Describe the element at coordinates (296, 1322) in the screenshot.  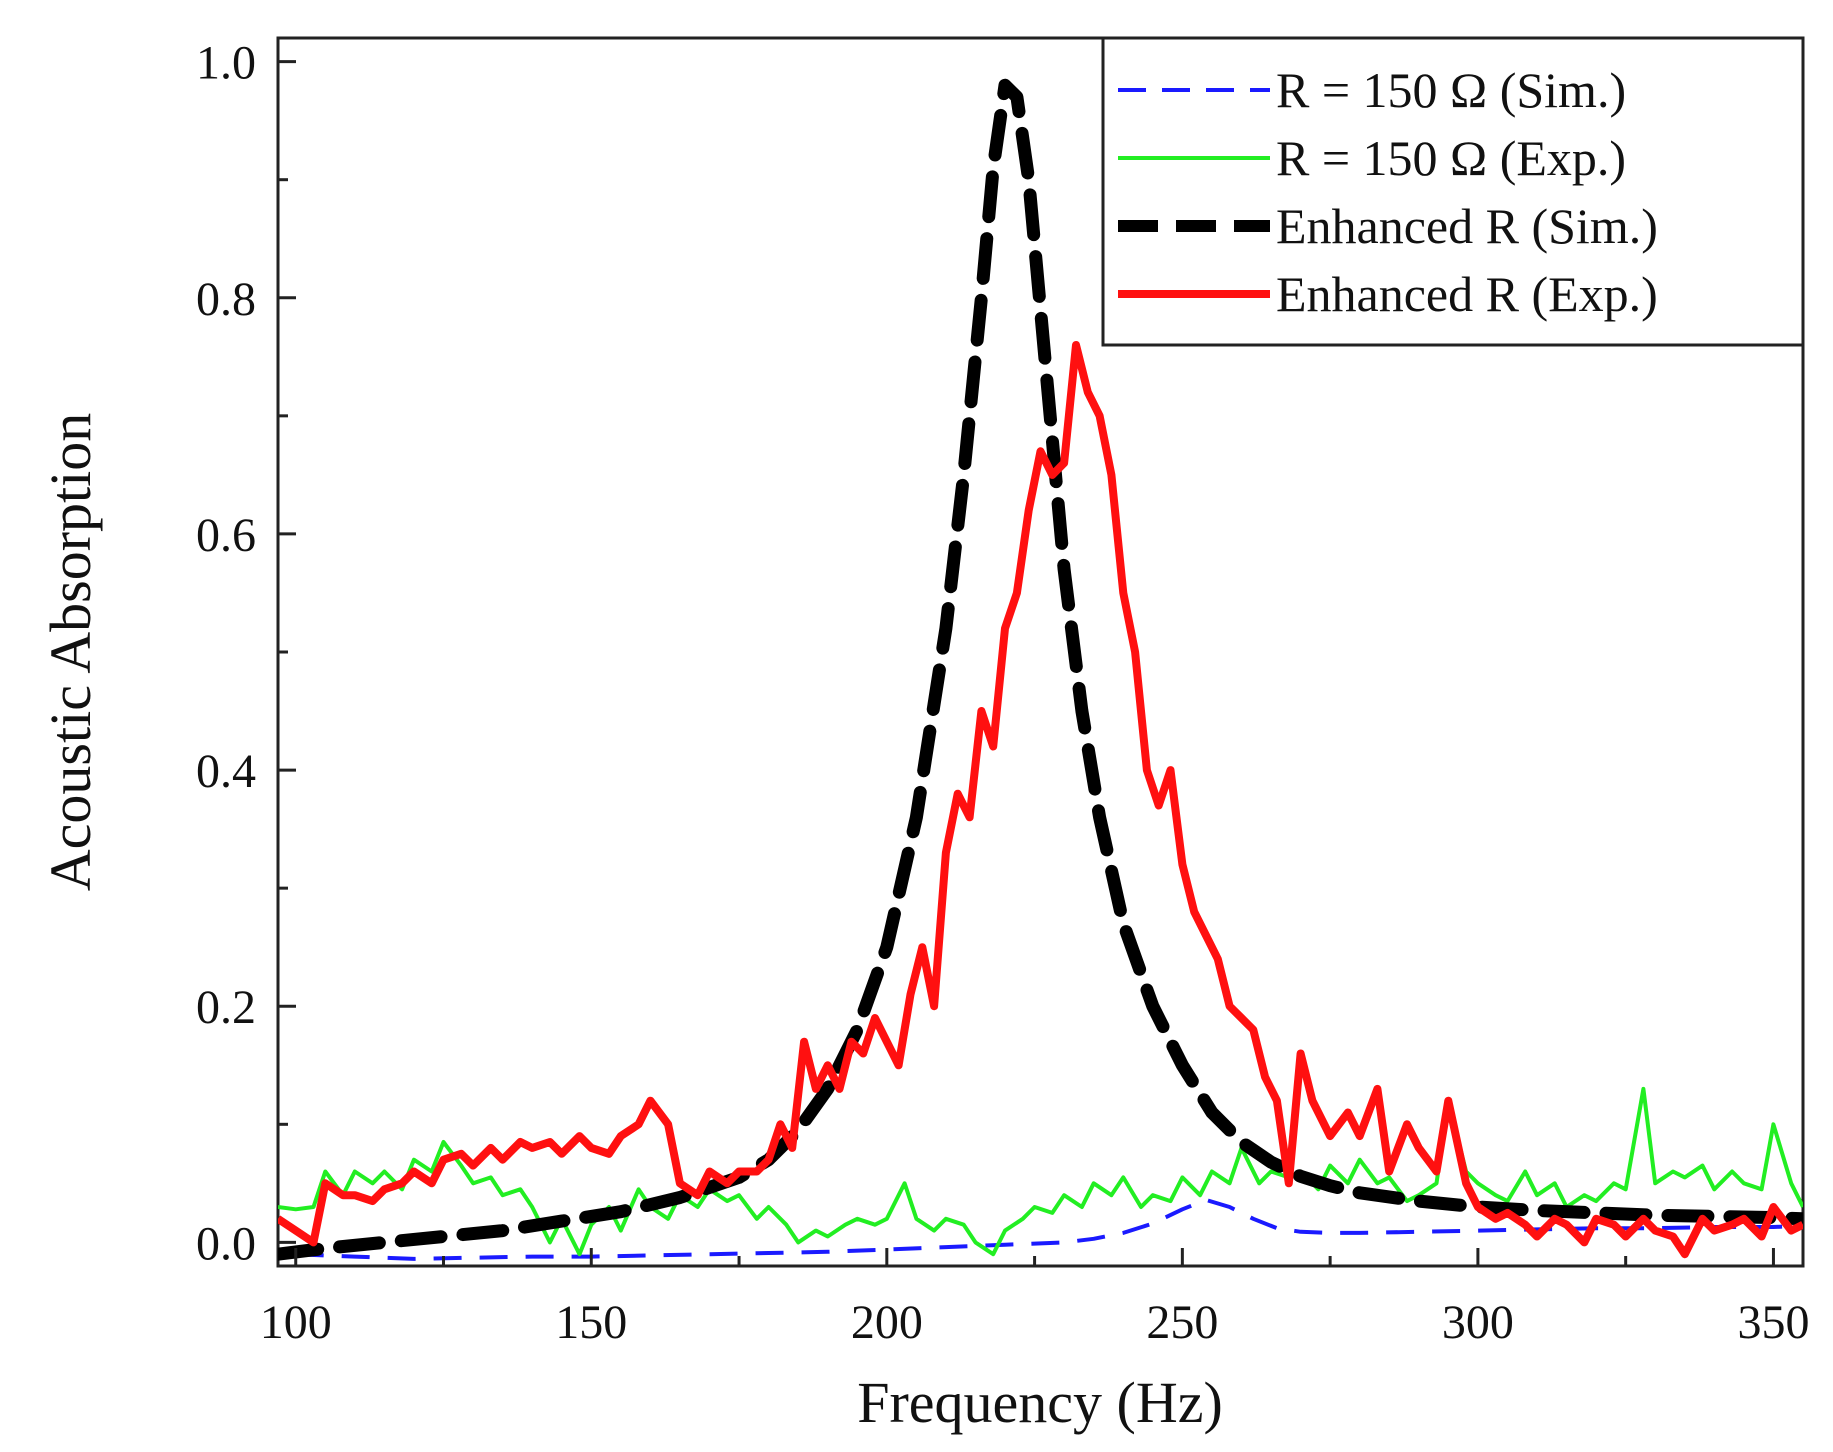
I see `x-tick-label: 100` at that location.